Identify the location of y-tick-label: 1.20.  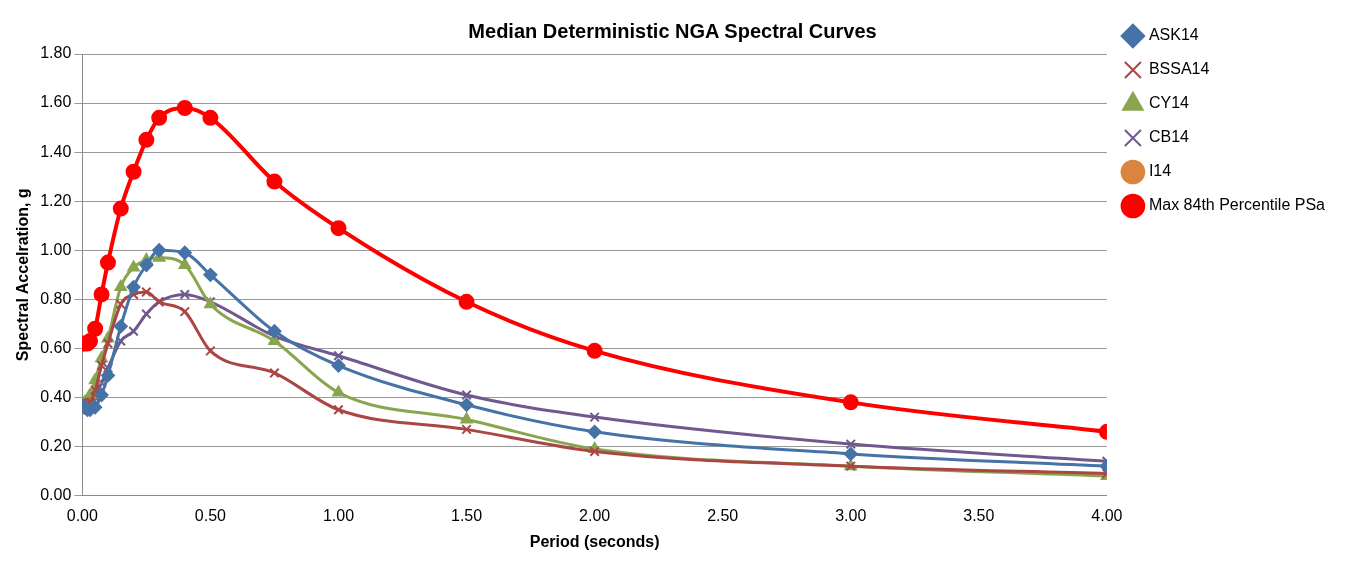
(56, 200).